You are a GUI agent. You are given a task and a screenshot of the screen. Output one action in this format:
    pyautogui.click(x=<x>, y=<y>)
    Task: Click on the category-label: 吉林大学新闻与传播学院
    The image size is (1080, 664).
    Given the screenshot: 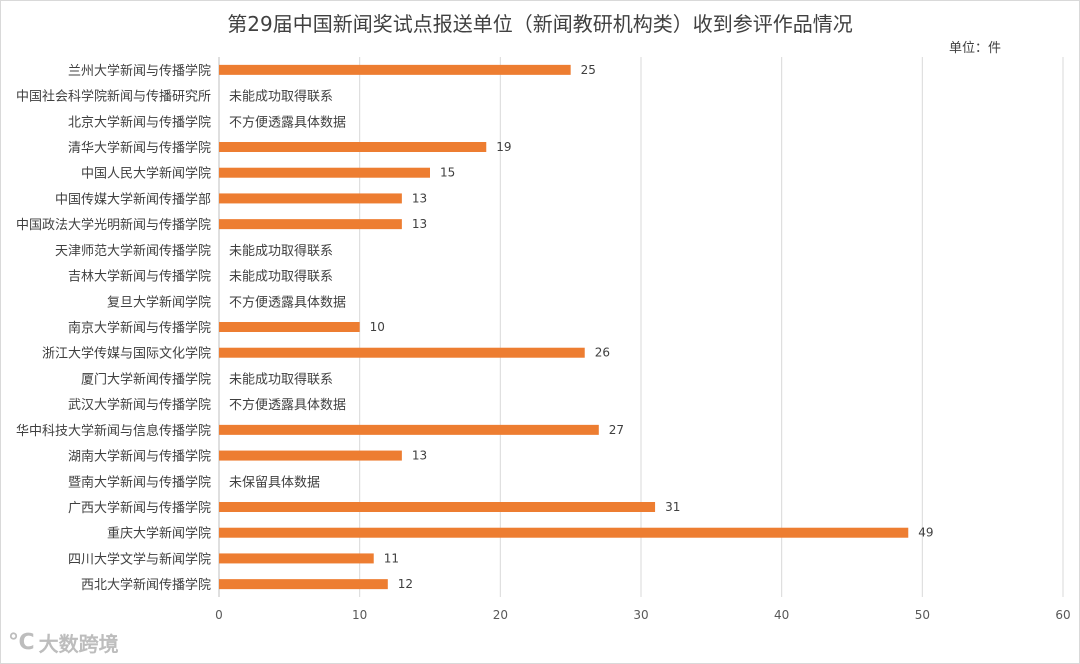 What is the action you would take?
    pyautogui.click(x=139, y=277)
    